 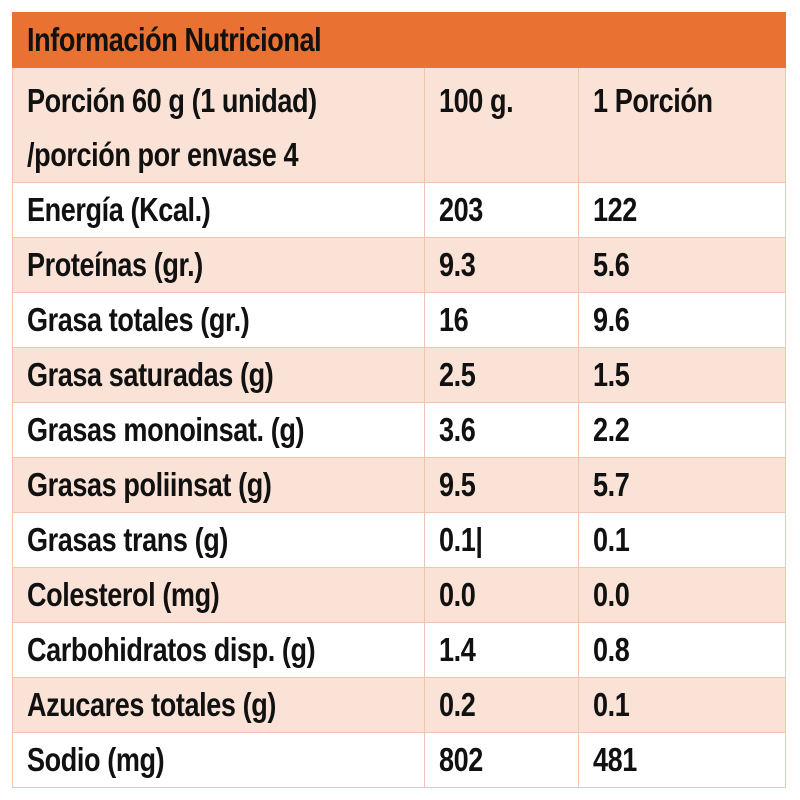 What do you see at coordinates (501, 485) in the screenshot?
I see `value-per-100g: 9.5` at bounding box center [501, 485].